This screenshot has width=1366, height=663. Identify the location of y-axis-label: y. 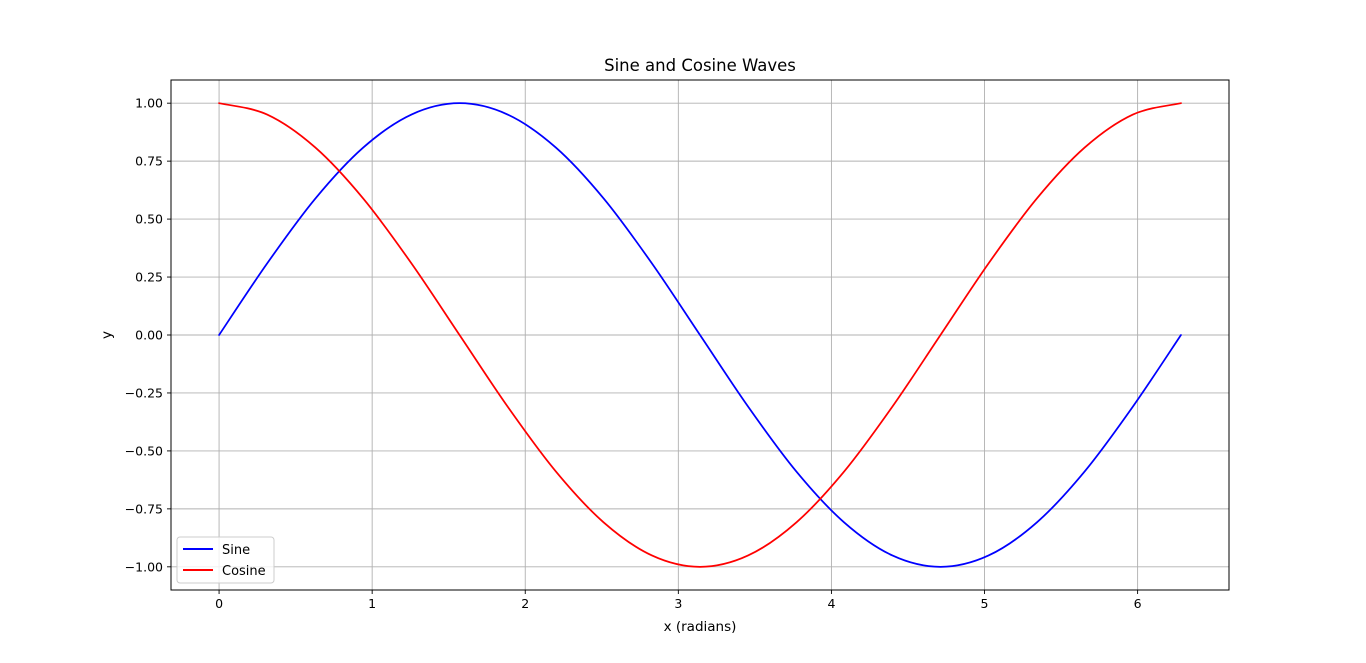
(107, 335).